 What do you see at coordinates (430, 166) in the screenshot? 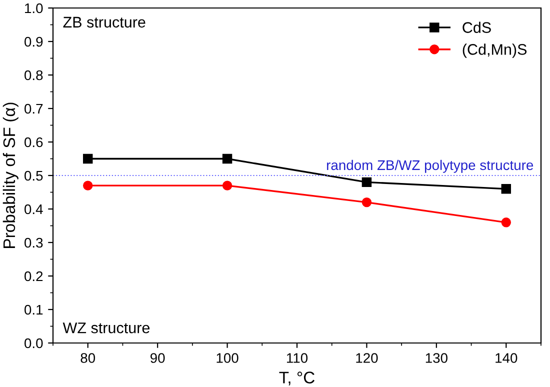
I see `ref-line-label: random ZB/WZ polytype structure` at bounding box center [430, 166].